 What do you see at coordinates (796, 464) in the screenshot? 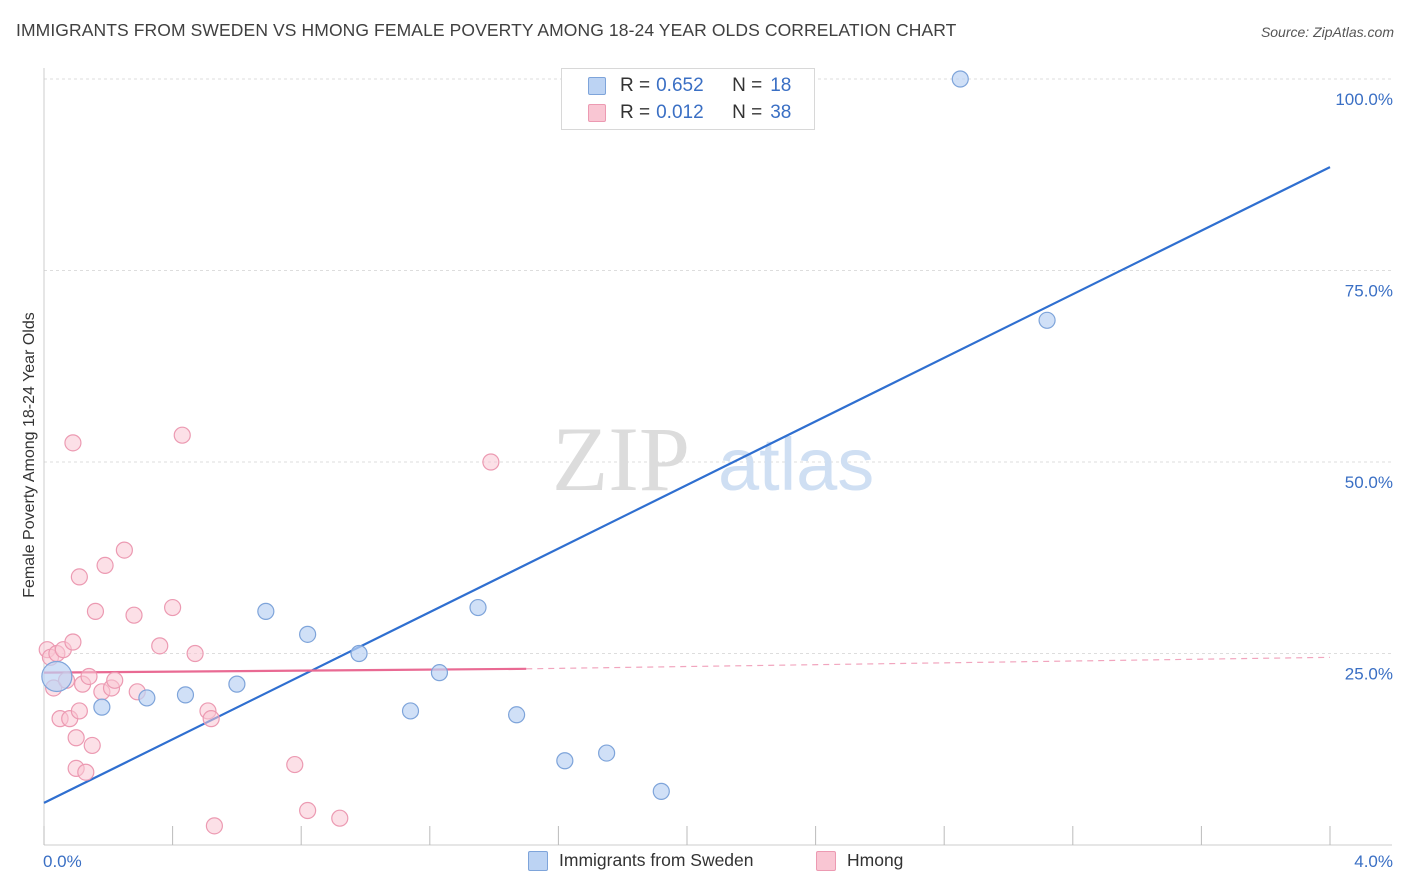
I see `watermark-atlas: atlas` at bounding box center [796, 464].